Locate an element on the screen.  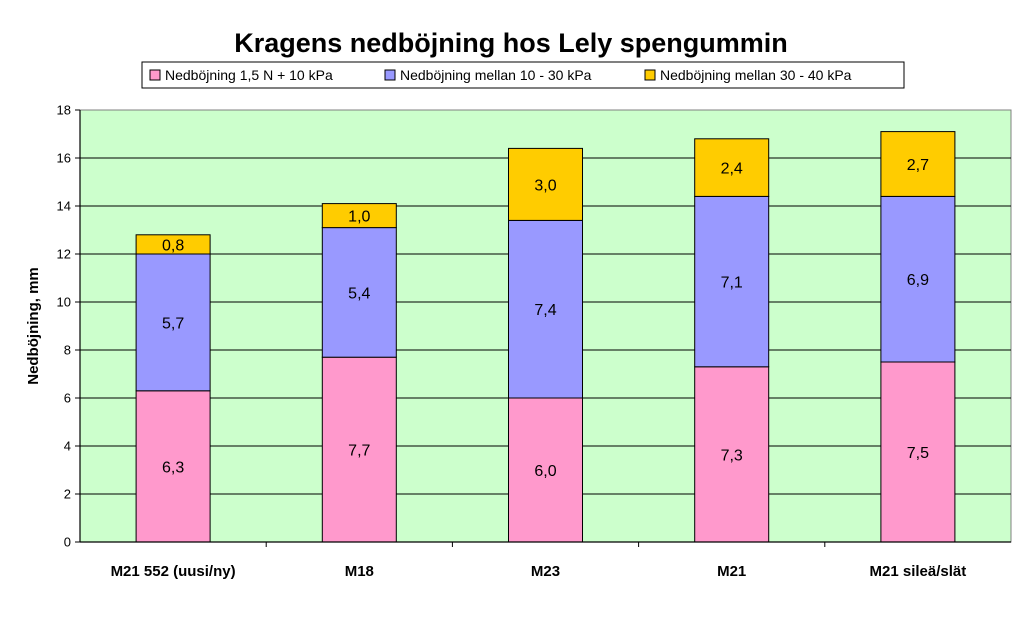
x-tick-label: M18 is located at coordinates (359, 571).